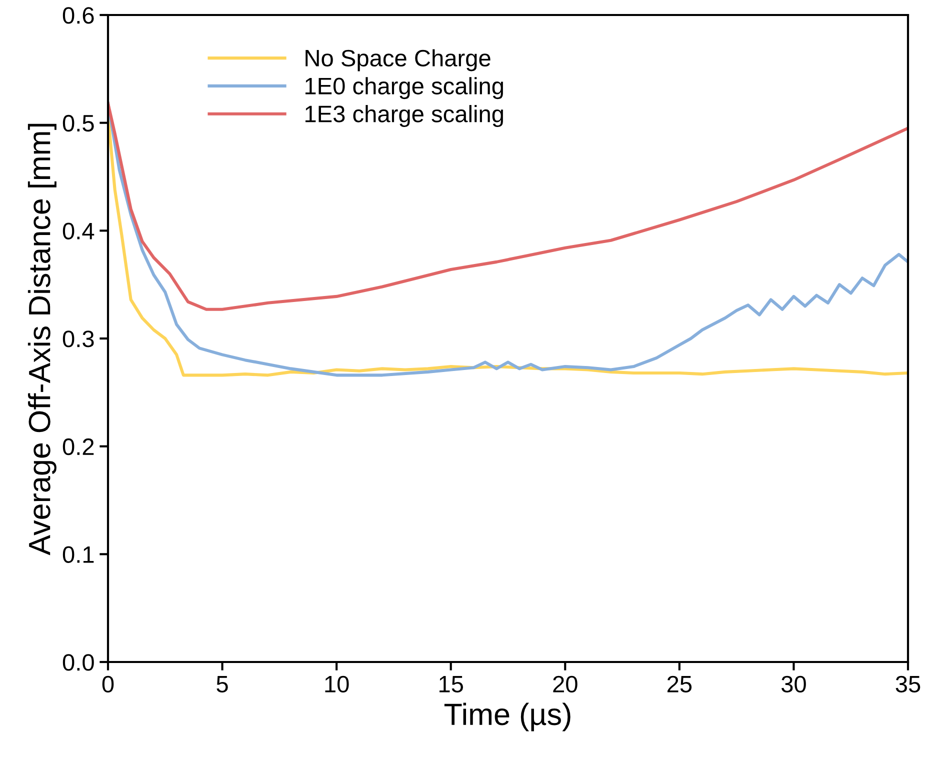 Image resolution: width=927 pixels, height=765 pixels. I want to click on y-tick-label: 0.2, so click(78, 447).